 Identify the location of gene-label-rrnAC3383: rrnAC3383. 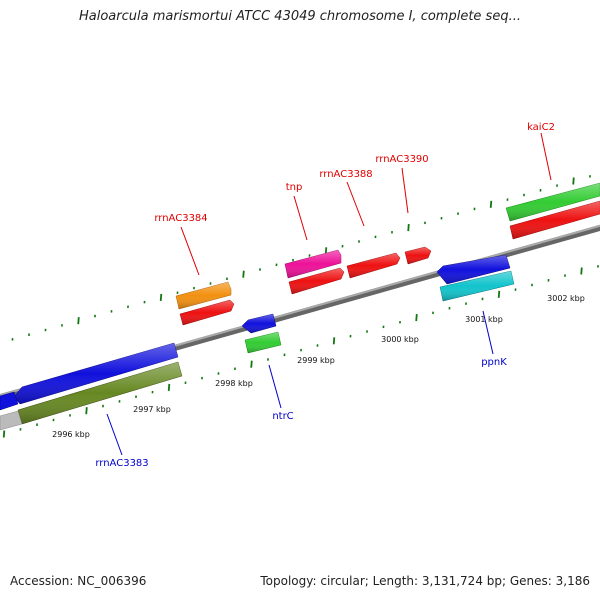
(121, 463).